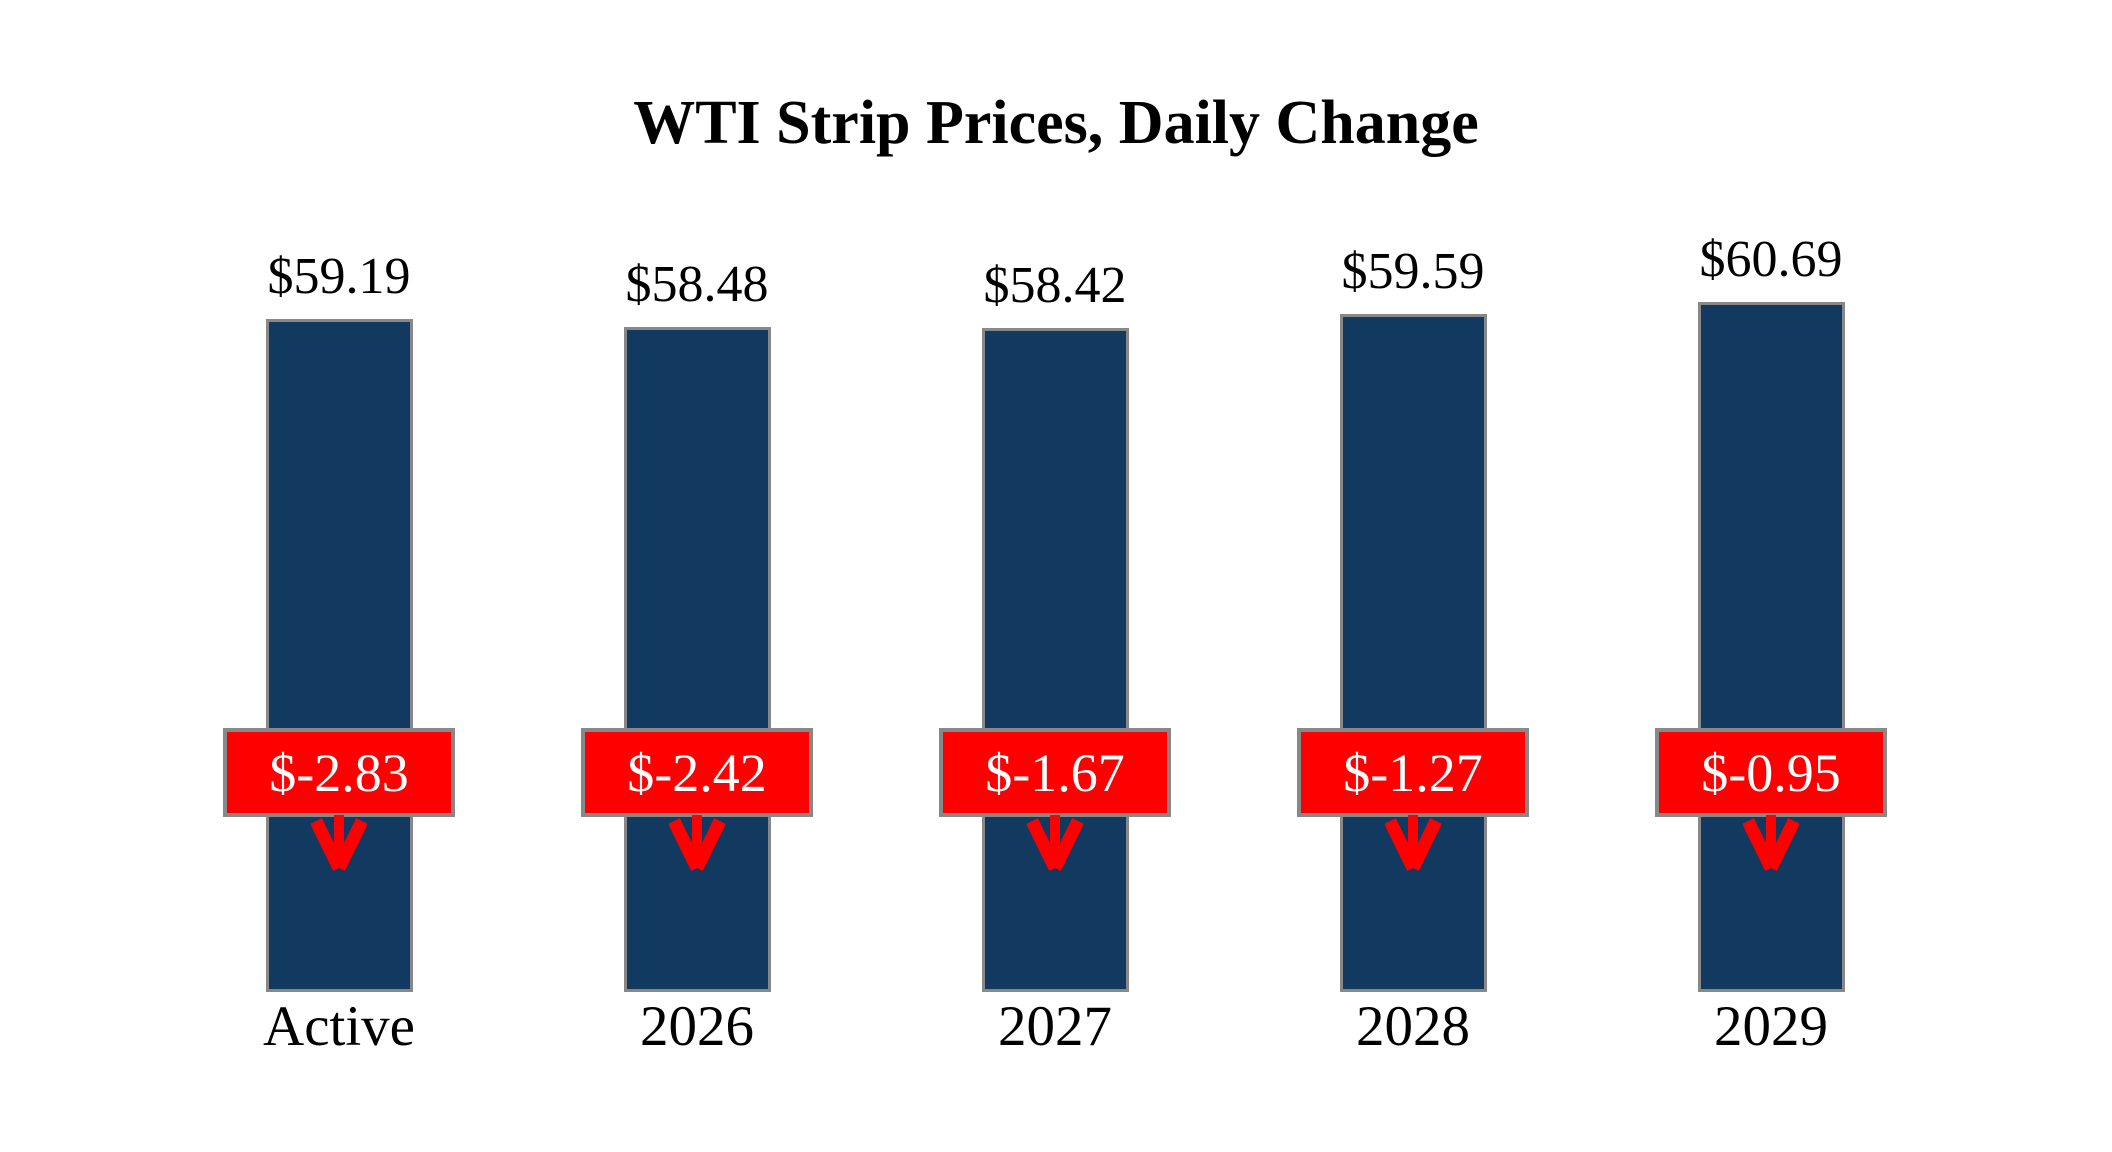 The image size is (2112, 1152). What do you see at coordinates (697, 772) in the screenshot?
I see `change-badge: $-2.42` at bounding box center [697, 772].